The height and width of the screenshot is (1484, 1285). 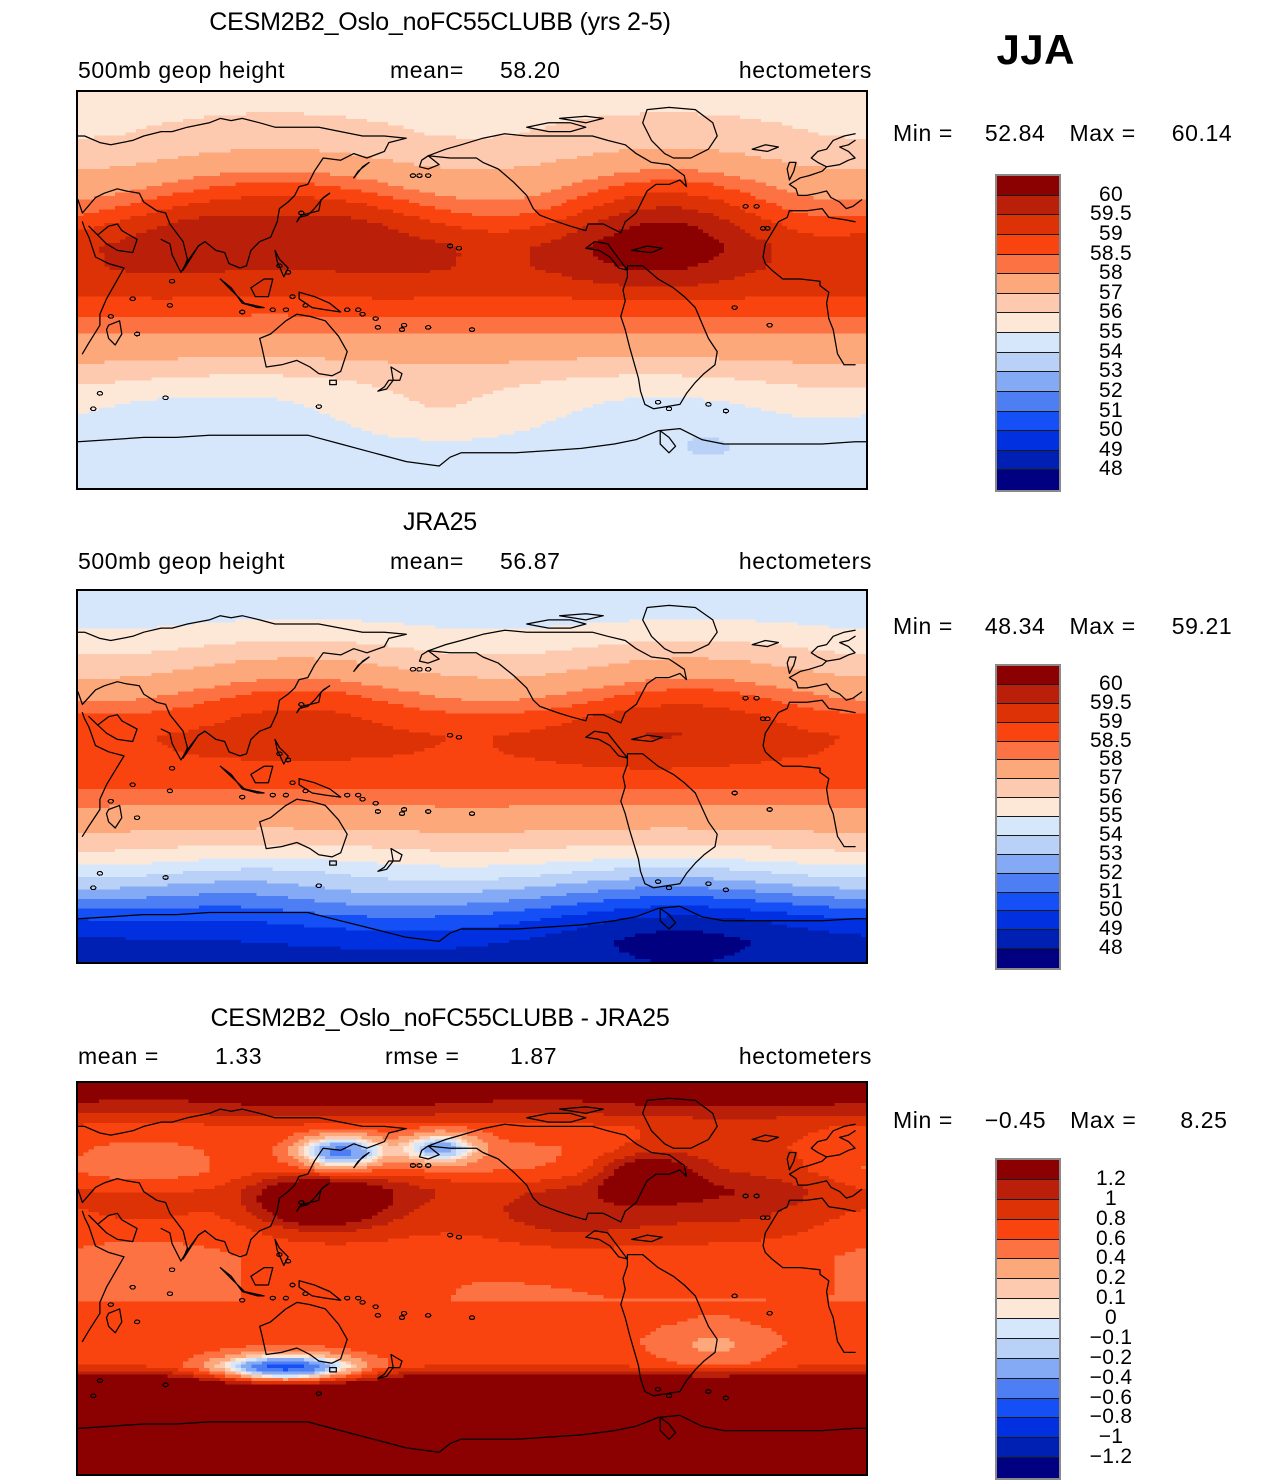 I want to click on colorbar-tick-label: 0, so click(x=1111, y=1317).